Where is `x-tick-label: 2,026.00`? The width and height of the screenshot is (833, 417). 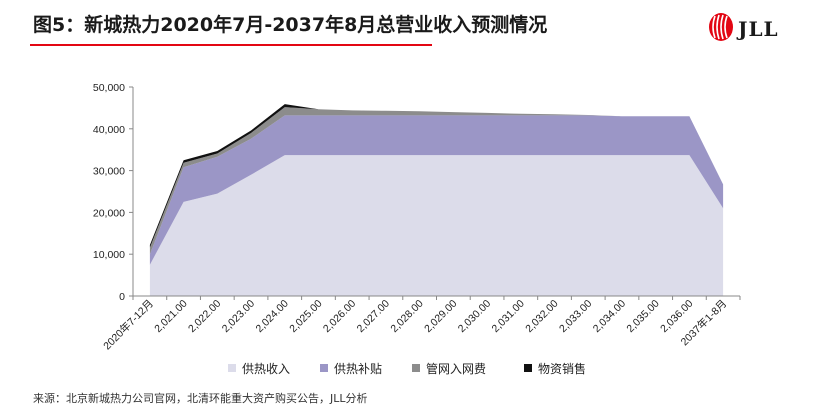 x-tick-label: 2,026.00 is located at coordinates (339, 316).